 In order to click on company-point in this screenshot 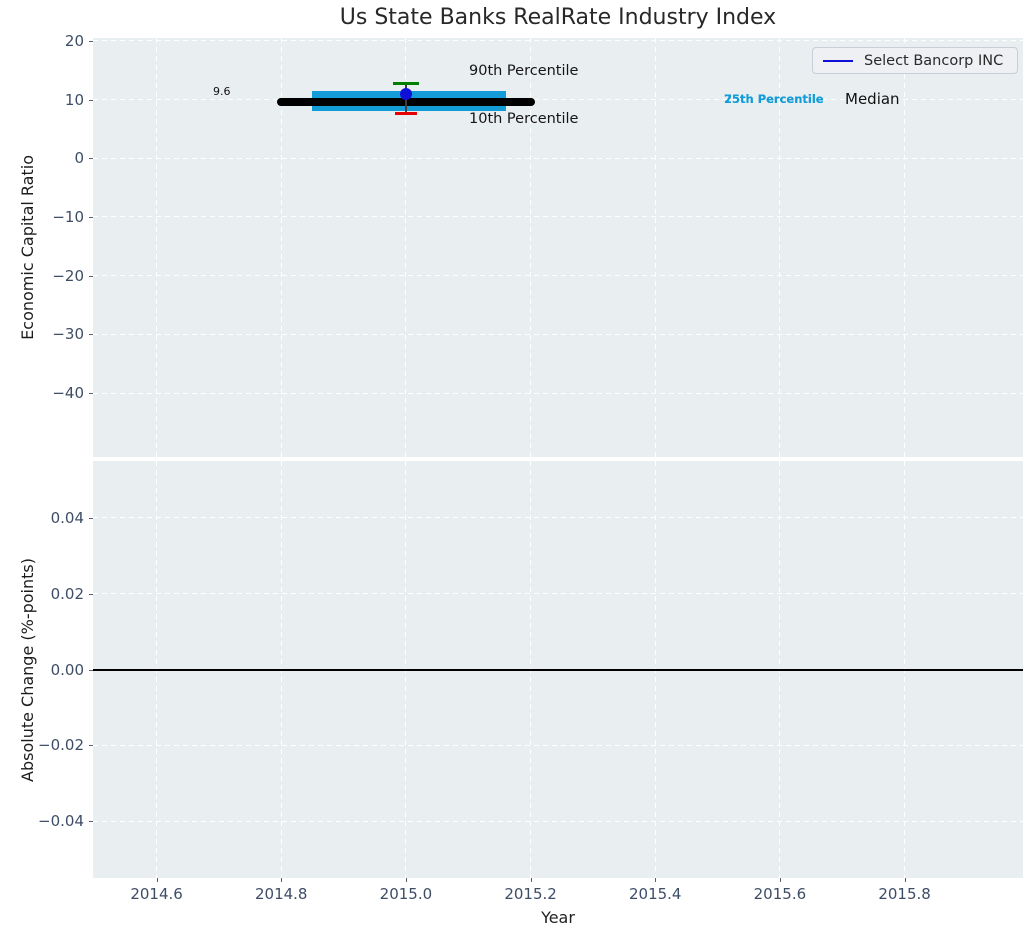, I will do `click(405, 93)`.